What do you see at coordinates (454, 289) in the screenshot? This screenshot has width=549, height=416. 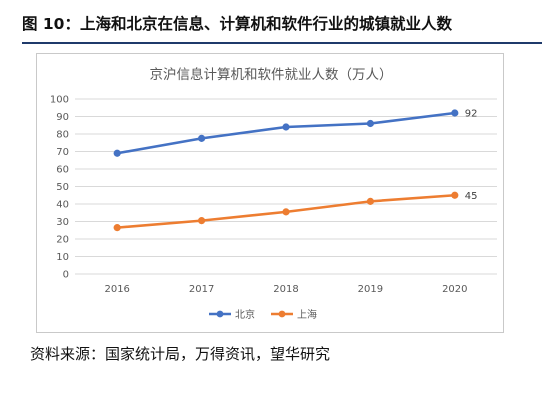 I see `x-tick-label: 2020` at bounding box center [454, 289].